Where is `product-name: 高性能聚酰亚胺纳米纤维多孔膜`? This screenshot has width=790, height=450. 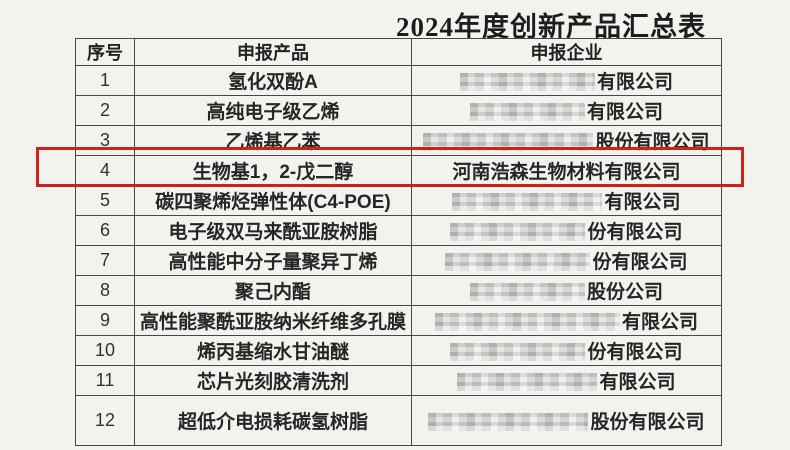 product-name: 高性能聚酰亚胺纳米纤维多孔膜 is located at coordinates (273, 320).